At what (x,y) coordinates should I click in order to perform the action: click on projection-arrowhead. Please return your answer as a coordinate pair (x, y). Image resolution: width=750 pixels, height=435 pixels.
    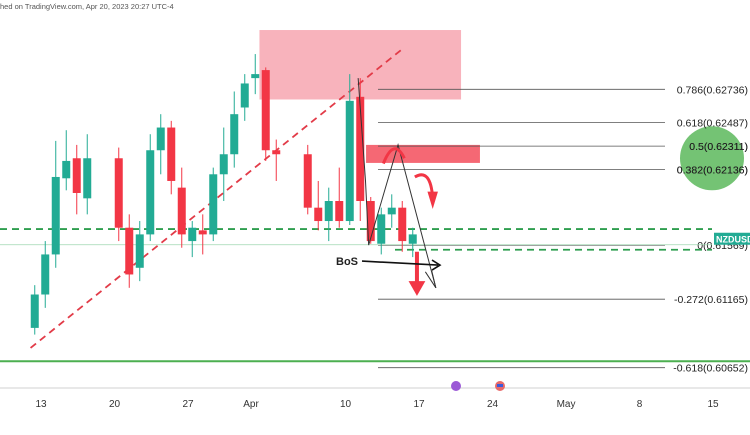
    Looking at the image, I should click on (430, 279).